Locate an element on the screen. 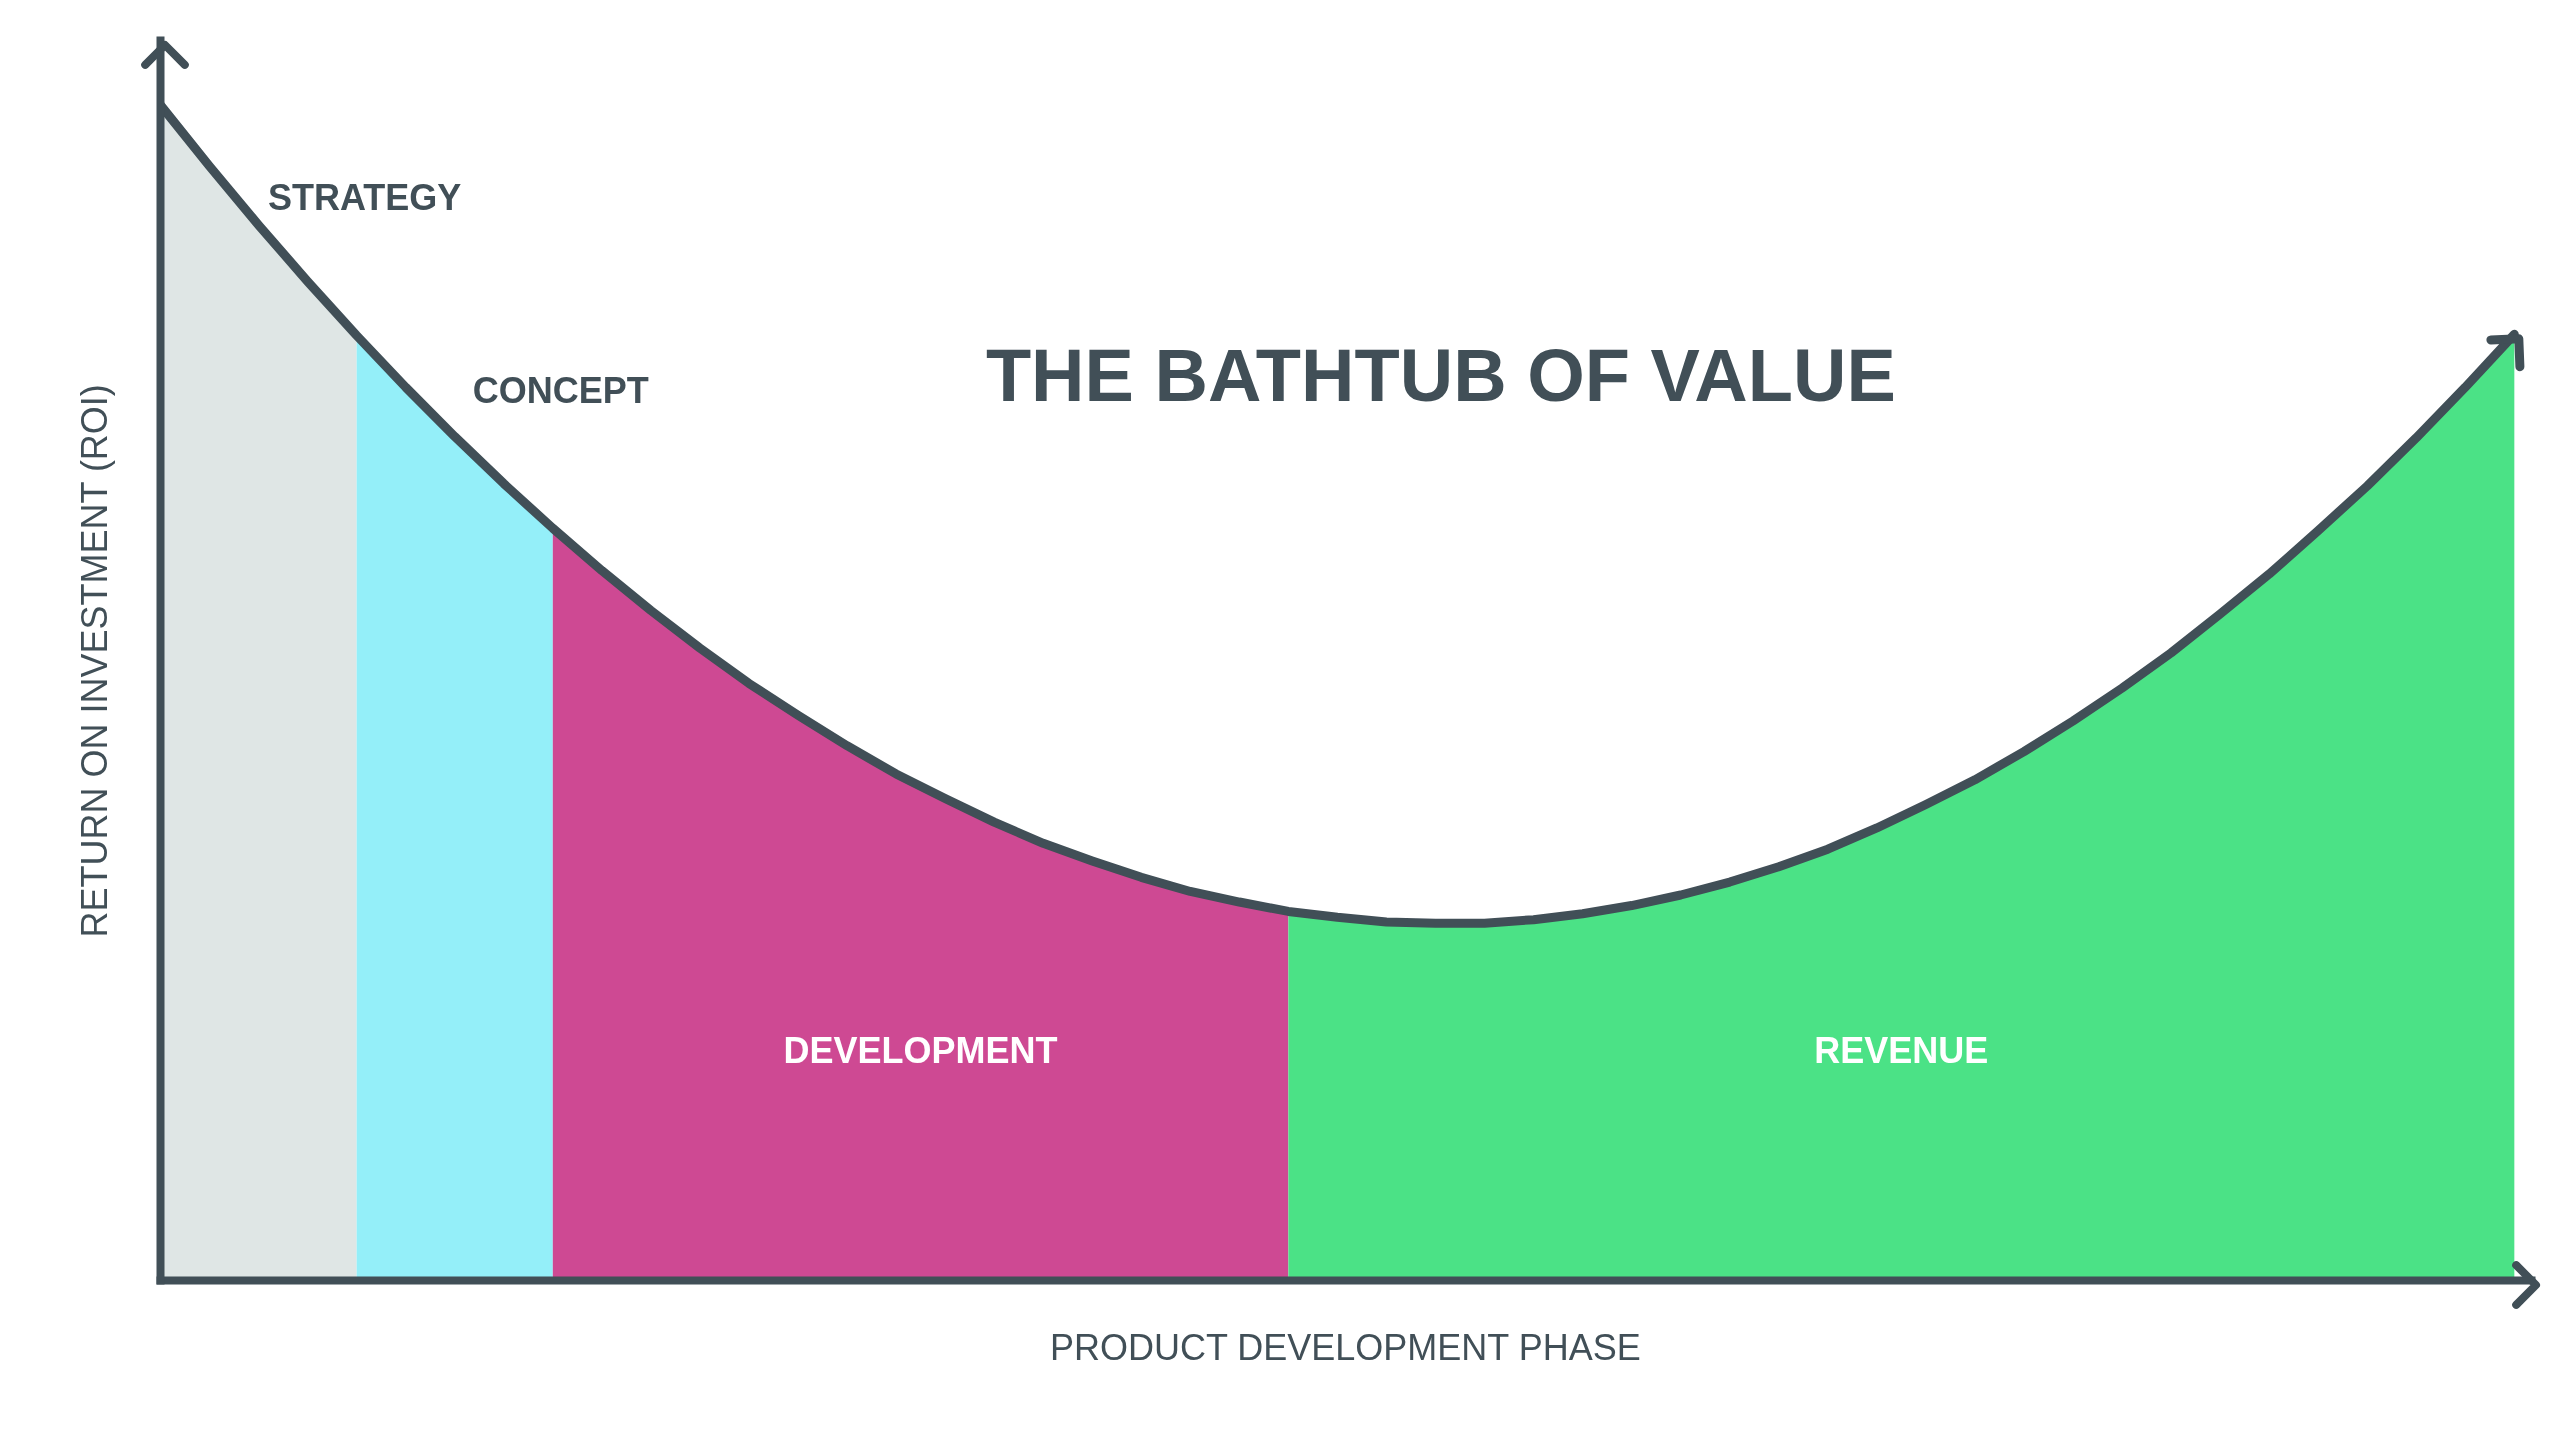  series-label: CONCEPT is located at coordinates (560, 390).